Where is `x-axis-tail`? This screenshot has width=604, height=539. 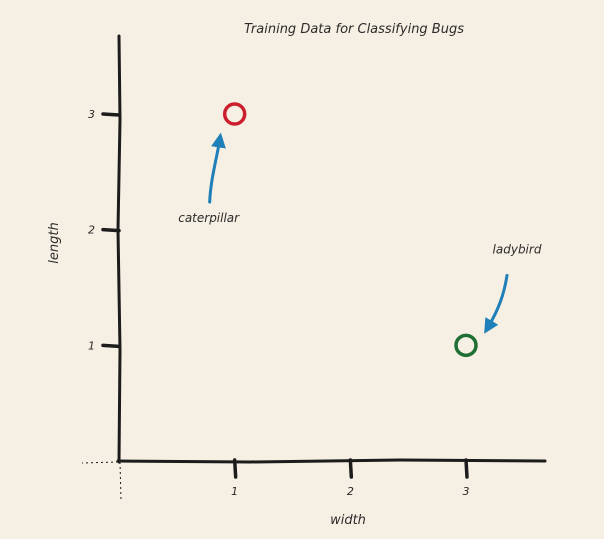
x-axis-tail is located at coordinates (100, 462).